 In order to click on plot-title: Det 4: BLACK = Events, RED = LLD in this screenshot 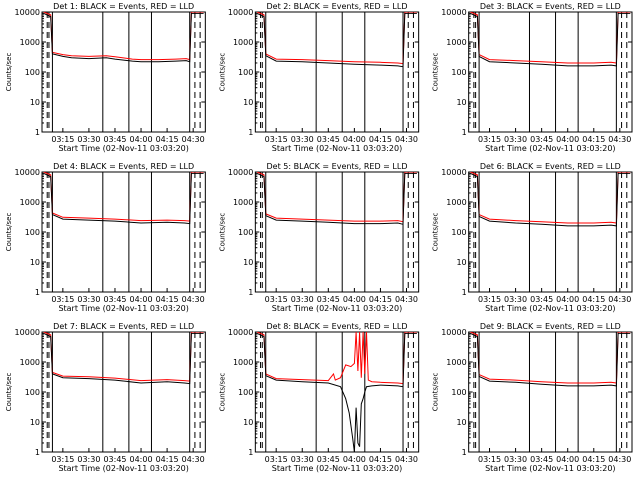, I will do `click(123, 166)`.